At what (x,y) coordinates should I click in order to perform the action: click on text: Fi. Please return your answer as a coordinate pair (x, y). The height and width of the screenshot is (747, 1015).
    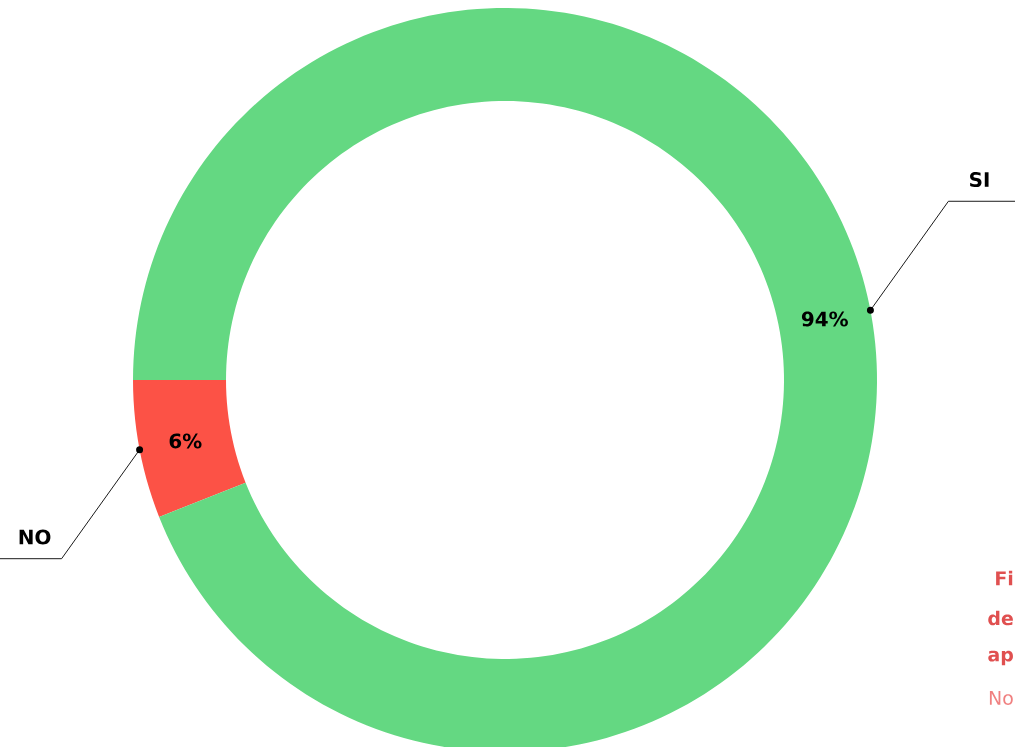
    Looking at the image, I should click on (1004, 578).